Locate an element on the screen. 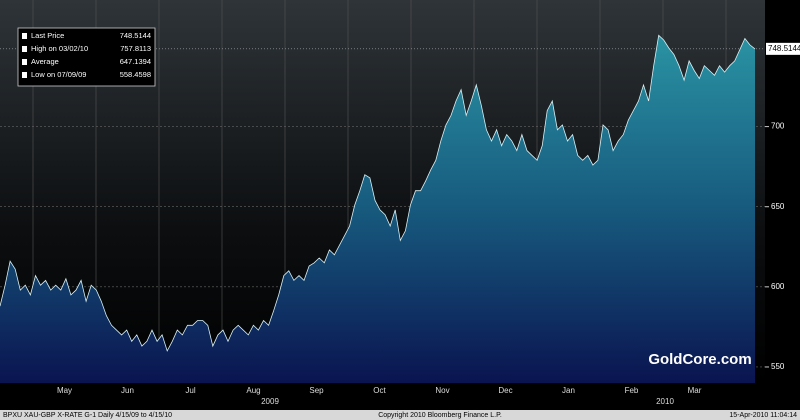 Image resolution: width=800 pixels, height=420 pixels. x-tick-label: May is located at coordinates (64, 390).